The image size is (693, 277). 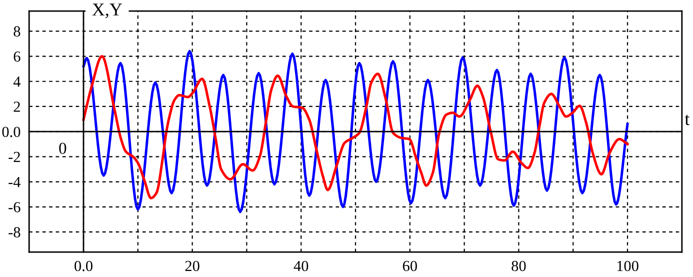 What do you see at coordinates (17, 81) in the screenshot?
I see `y-tick-label: 4` at bounding box center [17, 81].